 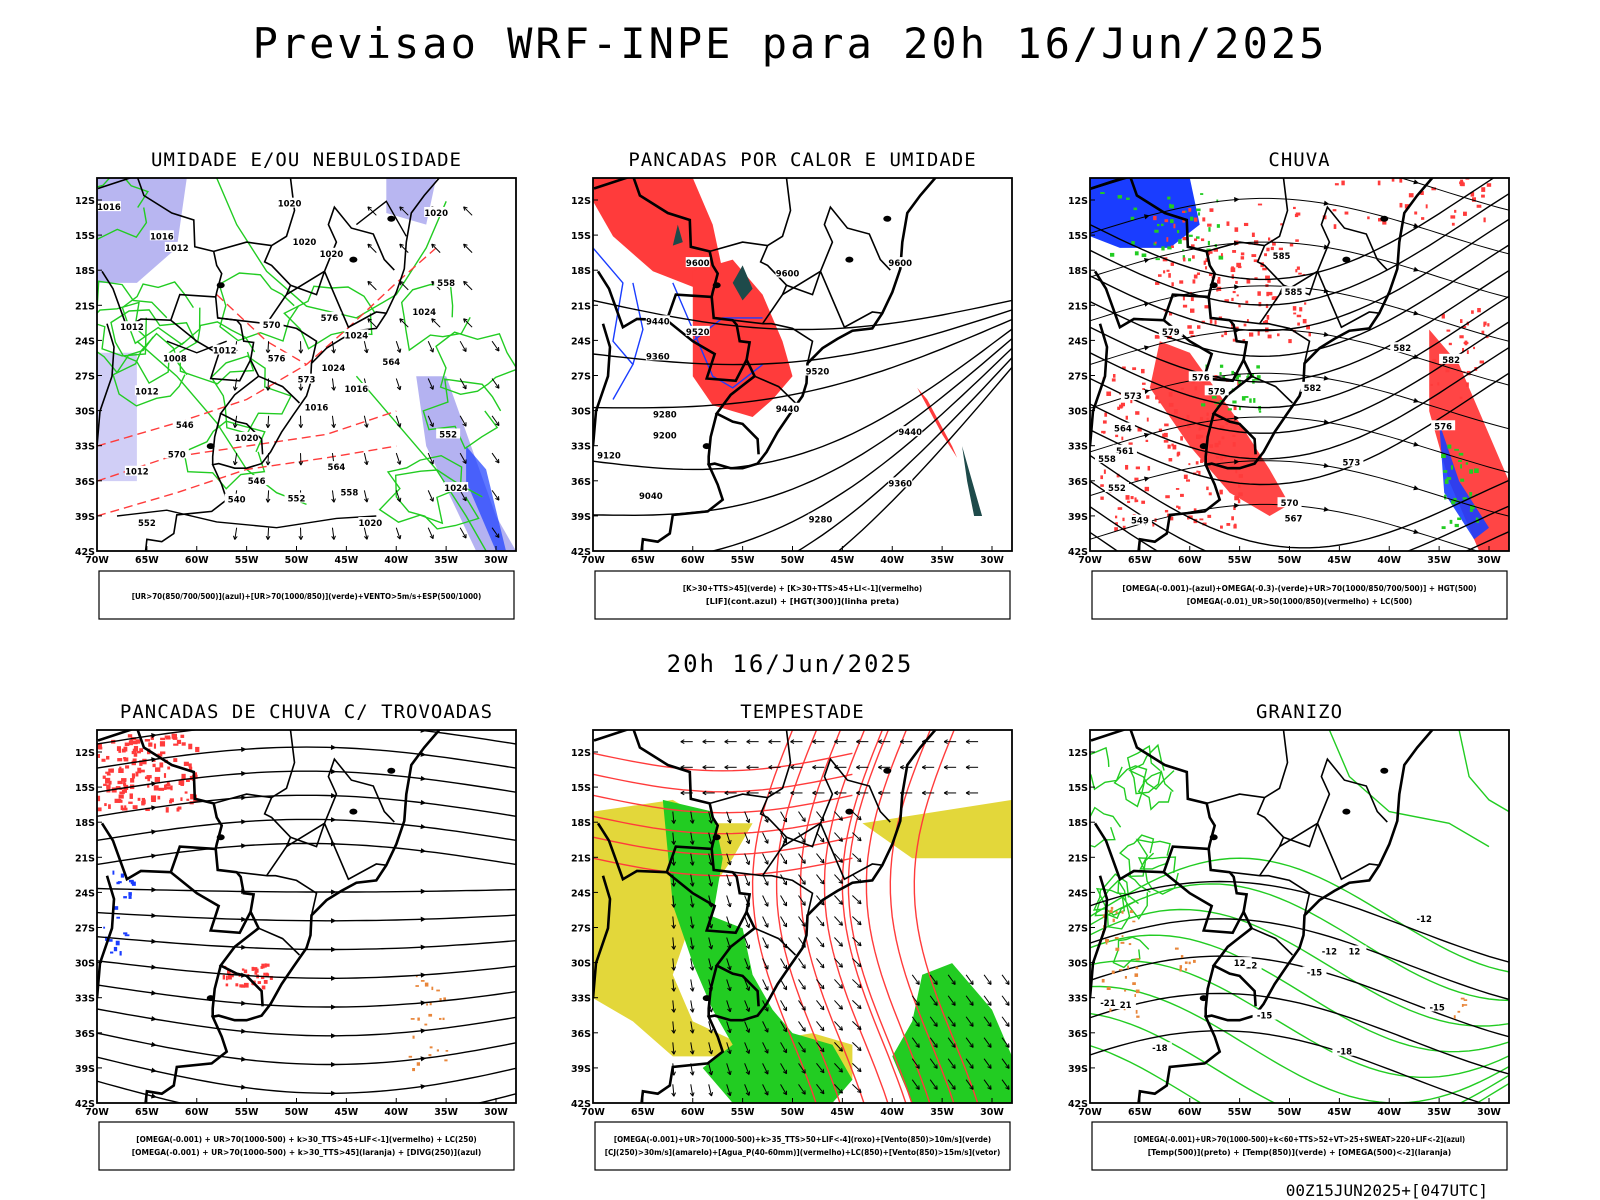 I want to click on map-frame, so click(x=306, y=916).